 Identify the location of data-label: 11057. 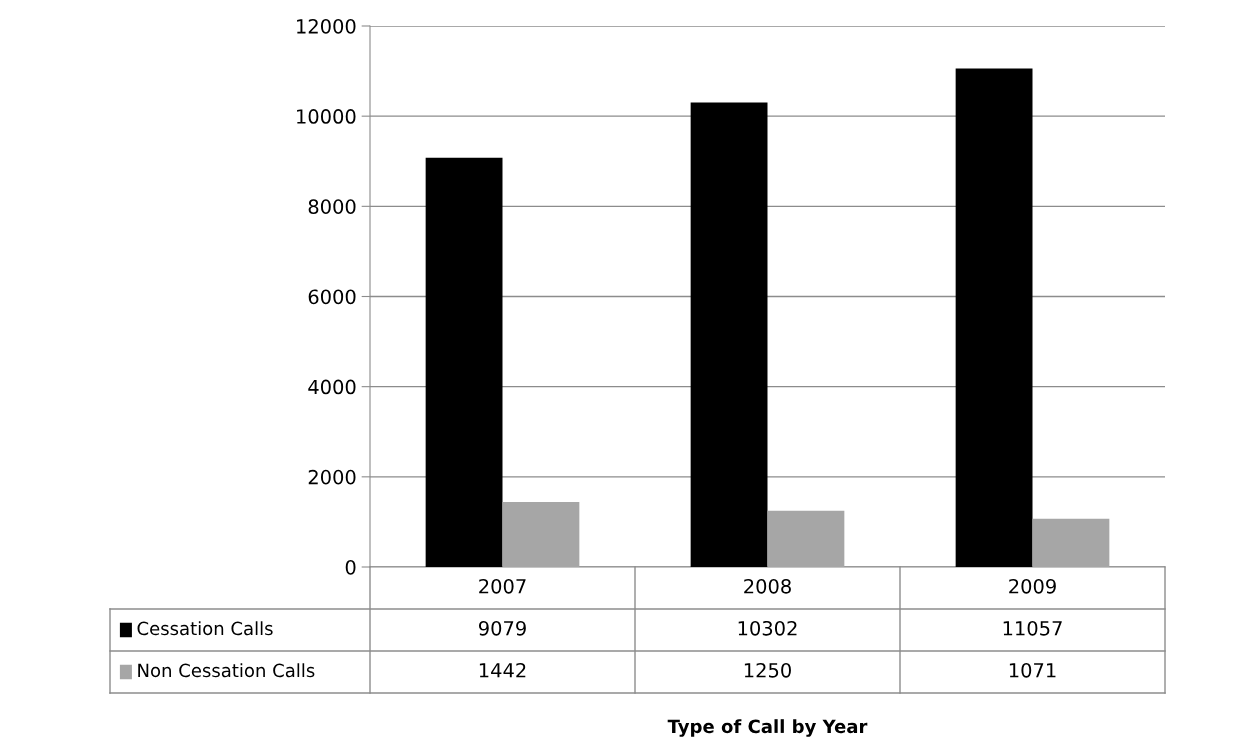
(1032, 628).